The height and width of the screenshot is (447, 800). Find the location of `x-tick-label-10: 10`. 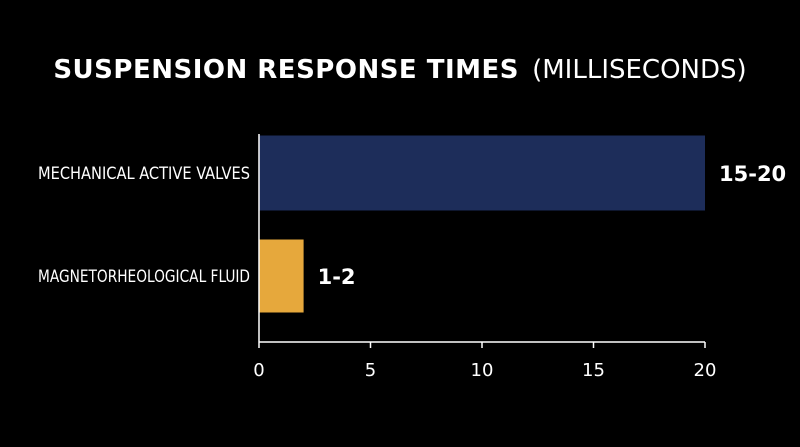

x-tick-label-10: 10 is located at coordinates (482, 370).